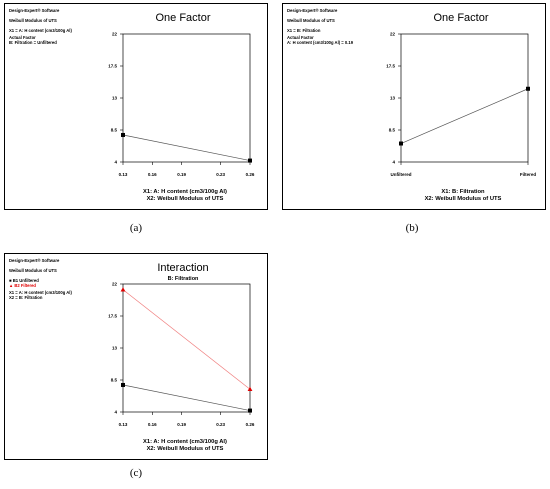 This screenshot has height=489, width=550. I want to click on legend-label-b2: B2 Filtered, so click(25, 285).